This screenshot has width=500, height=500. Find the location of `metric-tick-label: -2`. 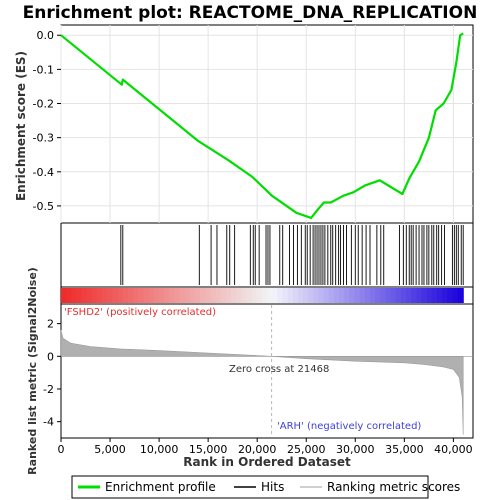

metric-tick-label: -2 is located at coordinates (48, 389).